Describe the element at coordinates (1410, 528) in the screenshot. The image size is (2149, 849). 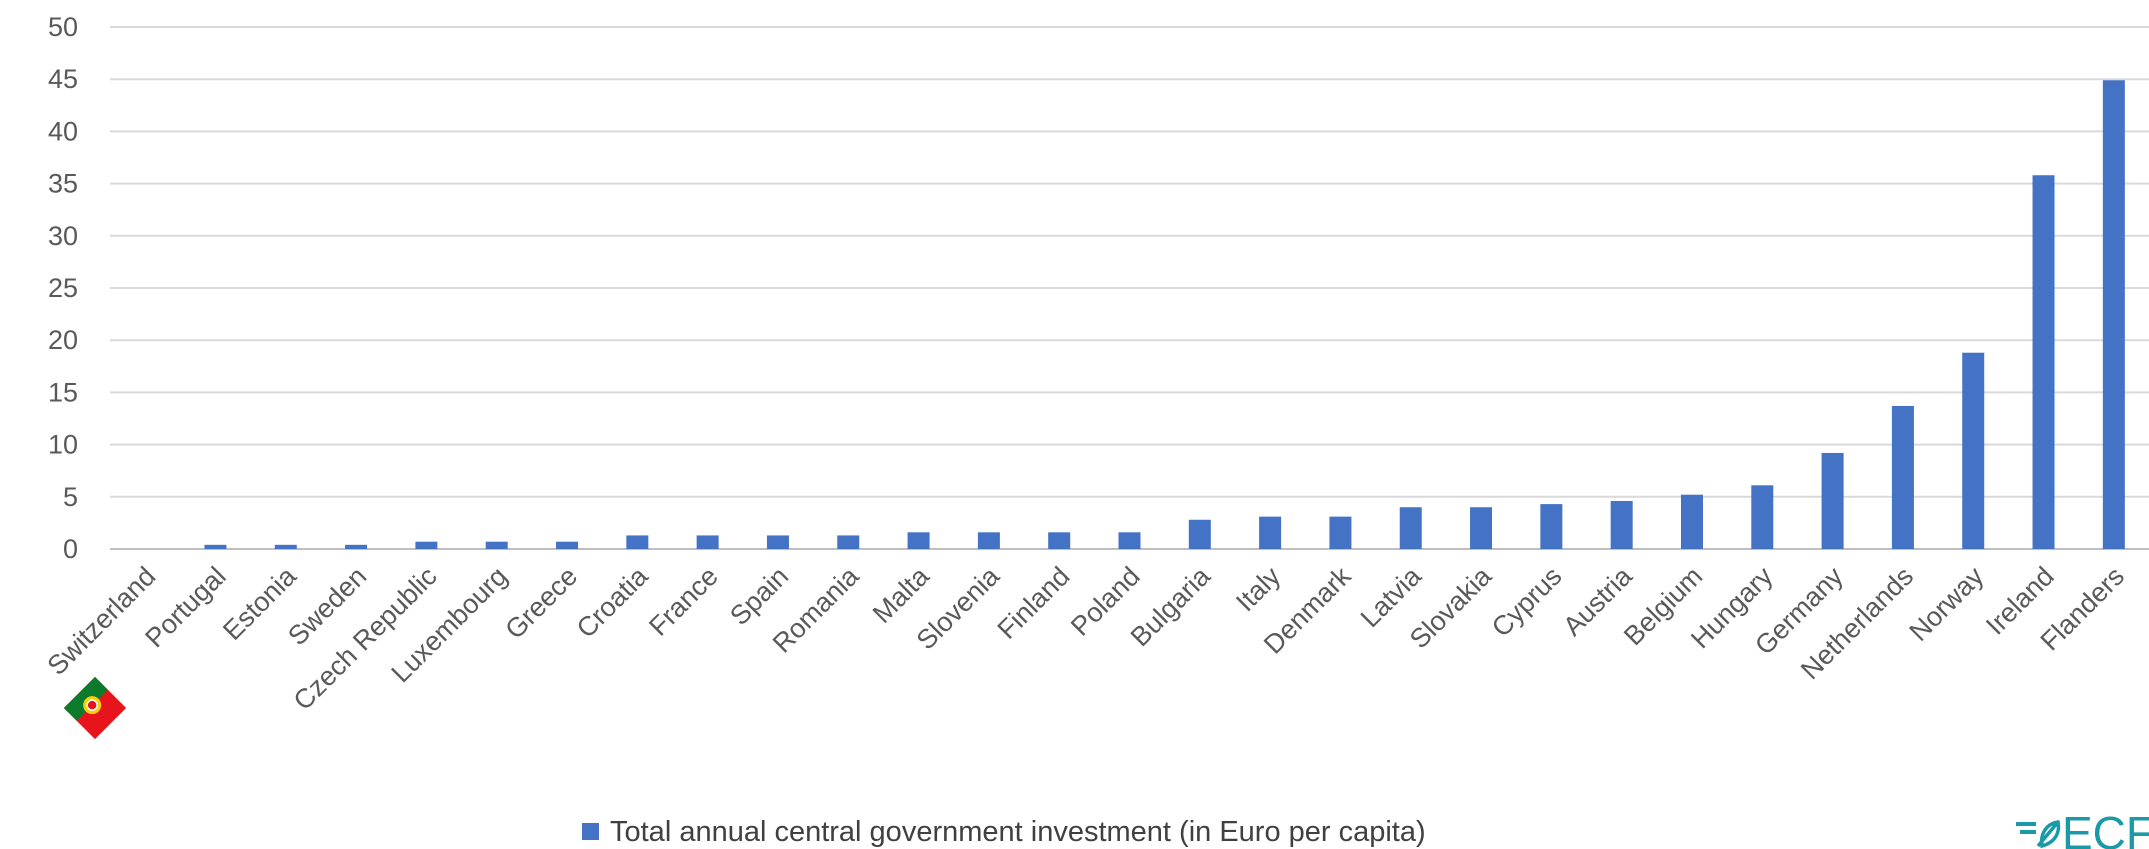
I see `bar-latvia` at that location.